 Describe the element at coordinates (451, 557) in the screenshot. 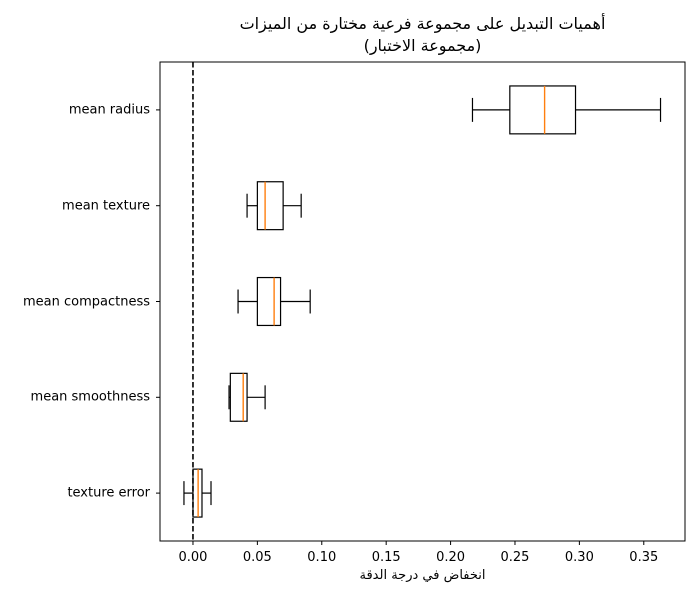

I see `x-tick-label: 0.20` at that location.